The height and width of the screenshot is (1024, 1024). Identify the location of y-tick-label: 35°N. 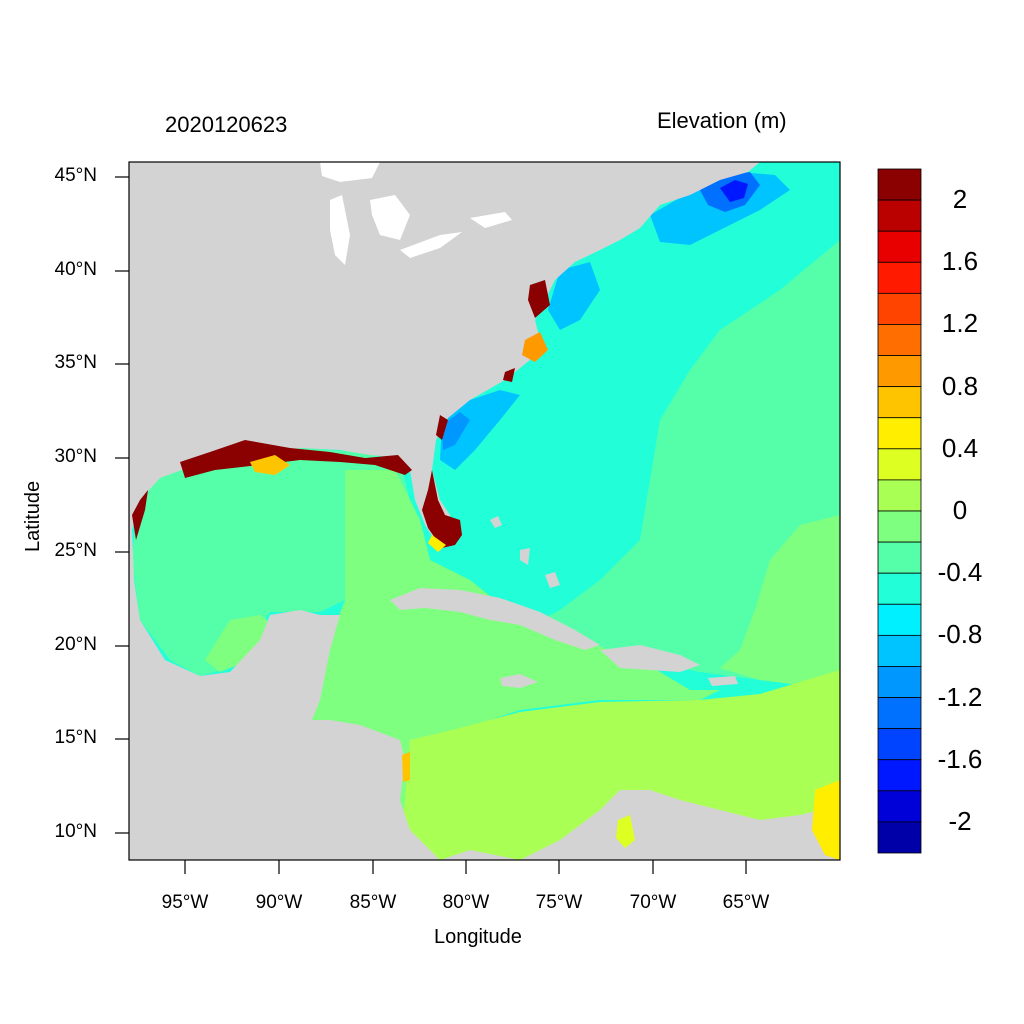
(75, 362).